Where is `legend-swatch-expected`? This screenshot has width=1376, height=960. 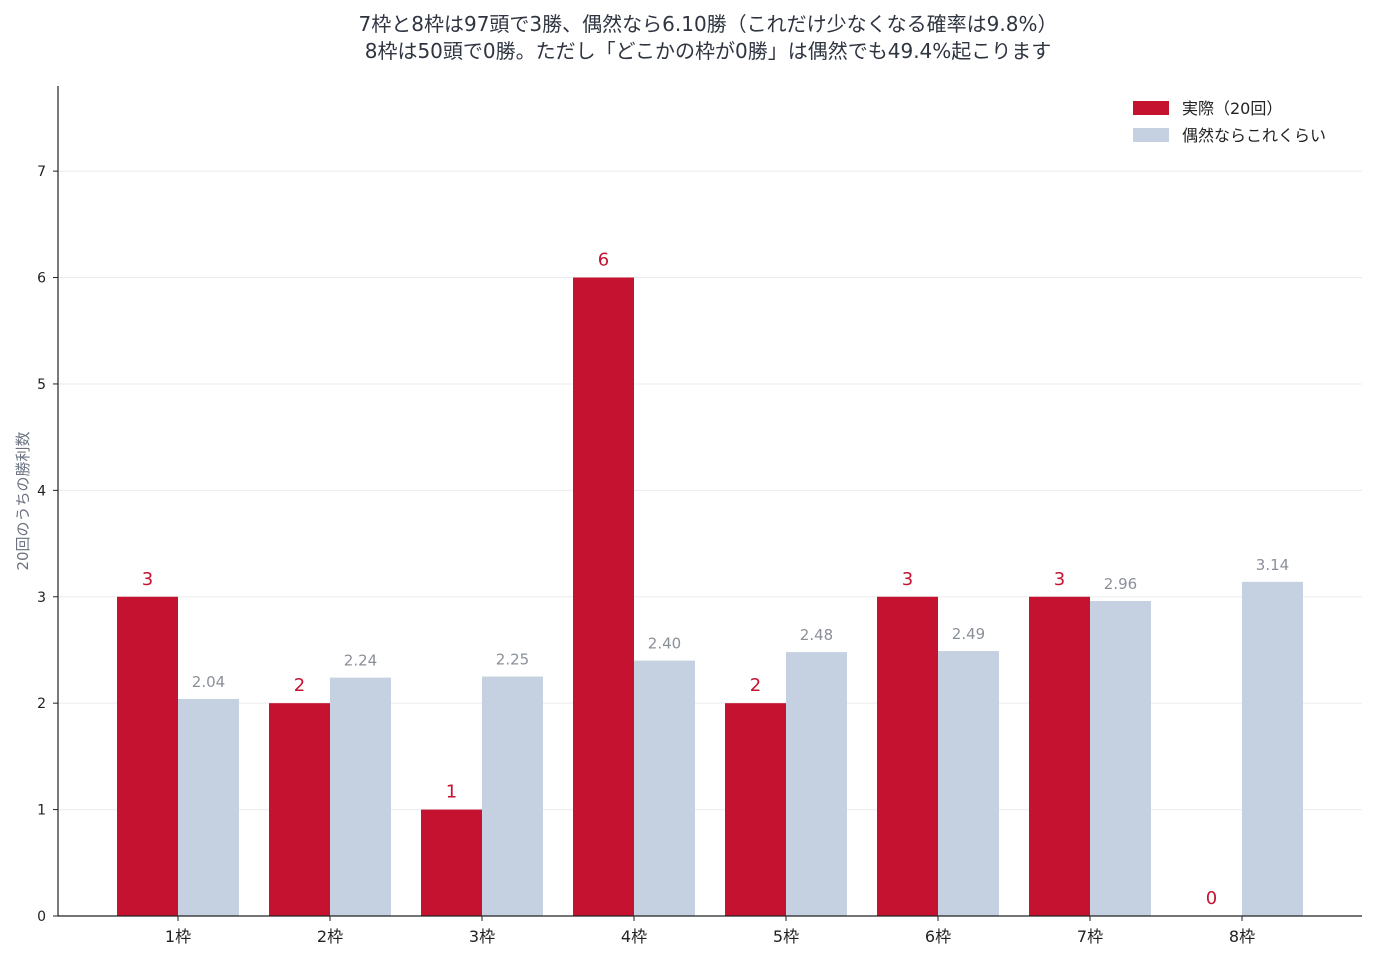 legend-swatch-expected is located at coordinates (1151, 135).